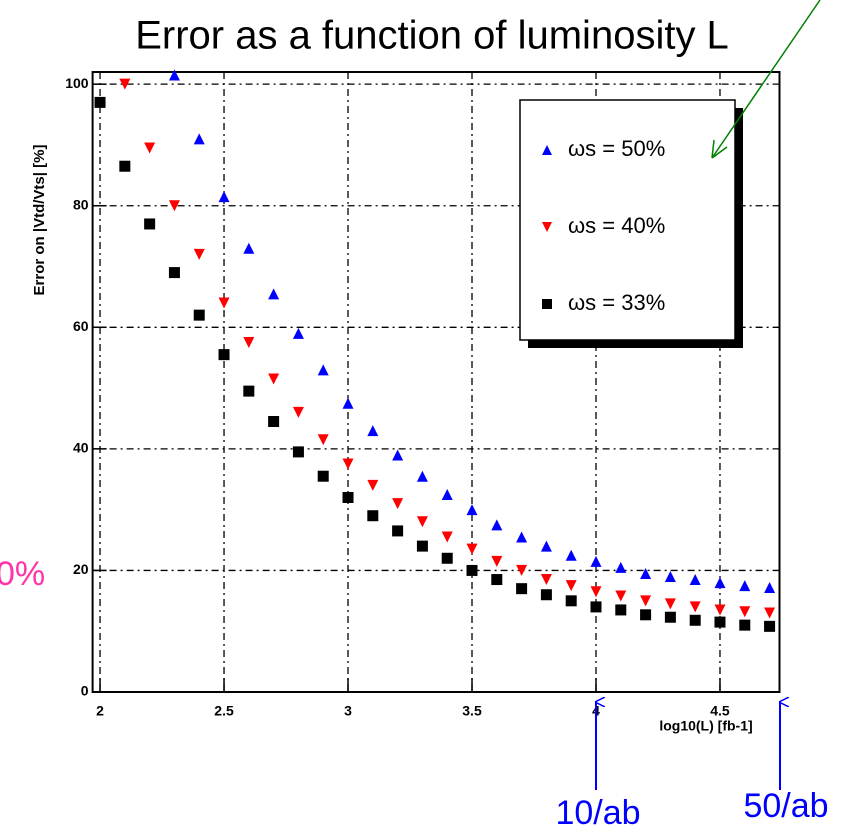 The image size is (846, 836). Describe the element at coordinates (597, 813) in the screenshot. I see `annotation: 10/ab` at that location.